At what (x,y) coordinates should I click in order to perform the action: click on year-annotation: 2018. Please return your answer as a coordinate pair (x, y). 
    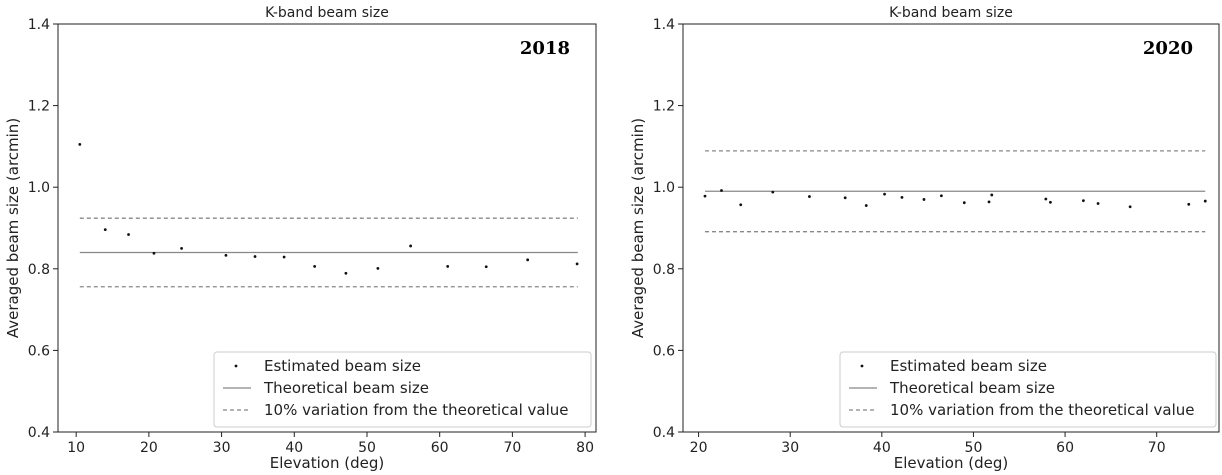
    Looking at the image, I should click on (545, 48).